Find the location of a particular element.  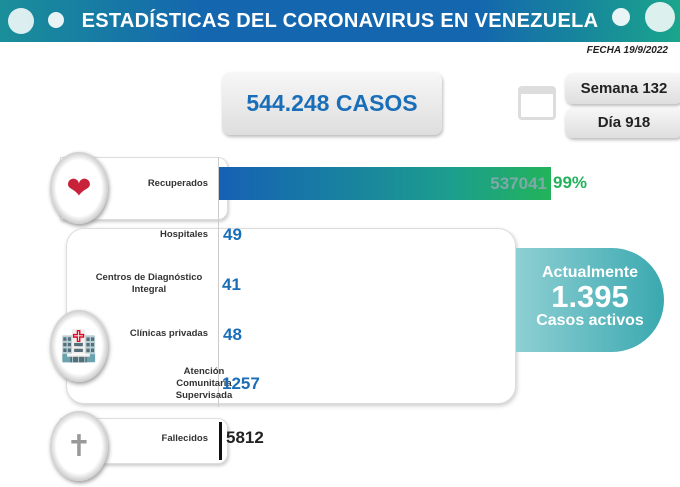

deaths-value: 5812 is located at coordinates (245, 437).